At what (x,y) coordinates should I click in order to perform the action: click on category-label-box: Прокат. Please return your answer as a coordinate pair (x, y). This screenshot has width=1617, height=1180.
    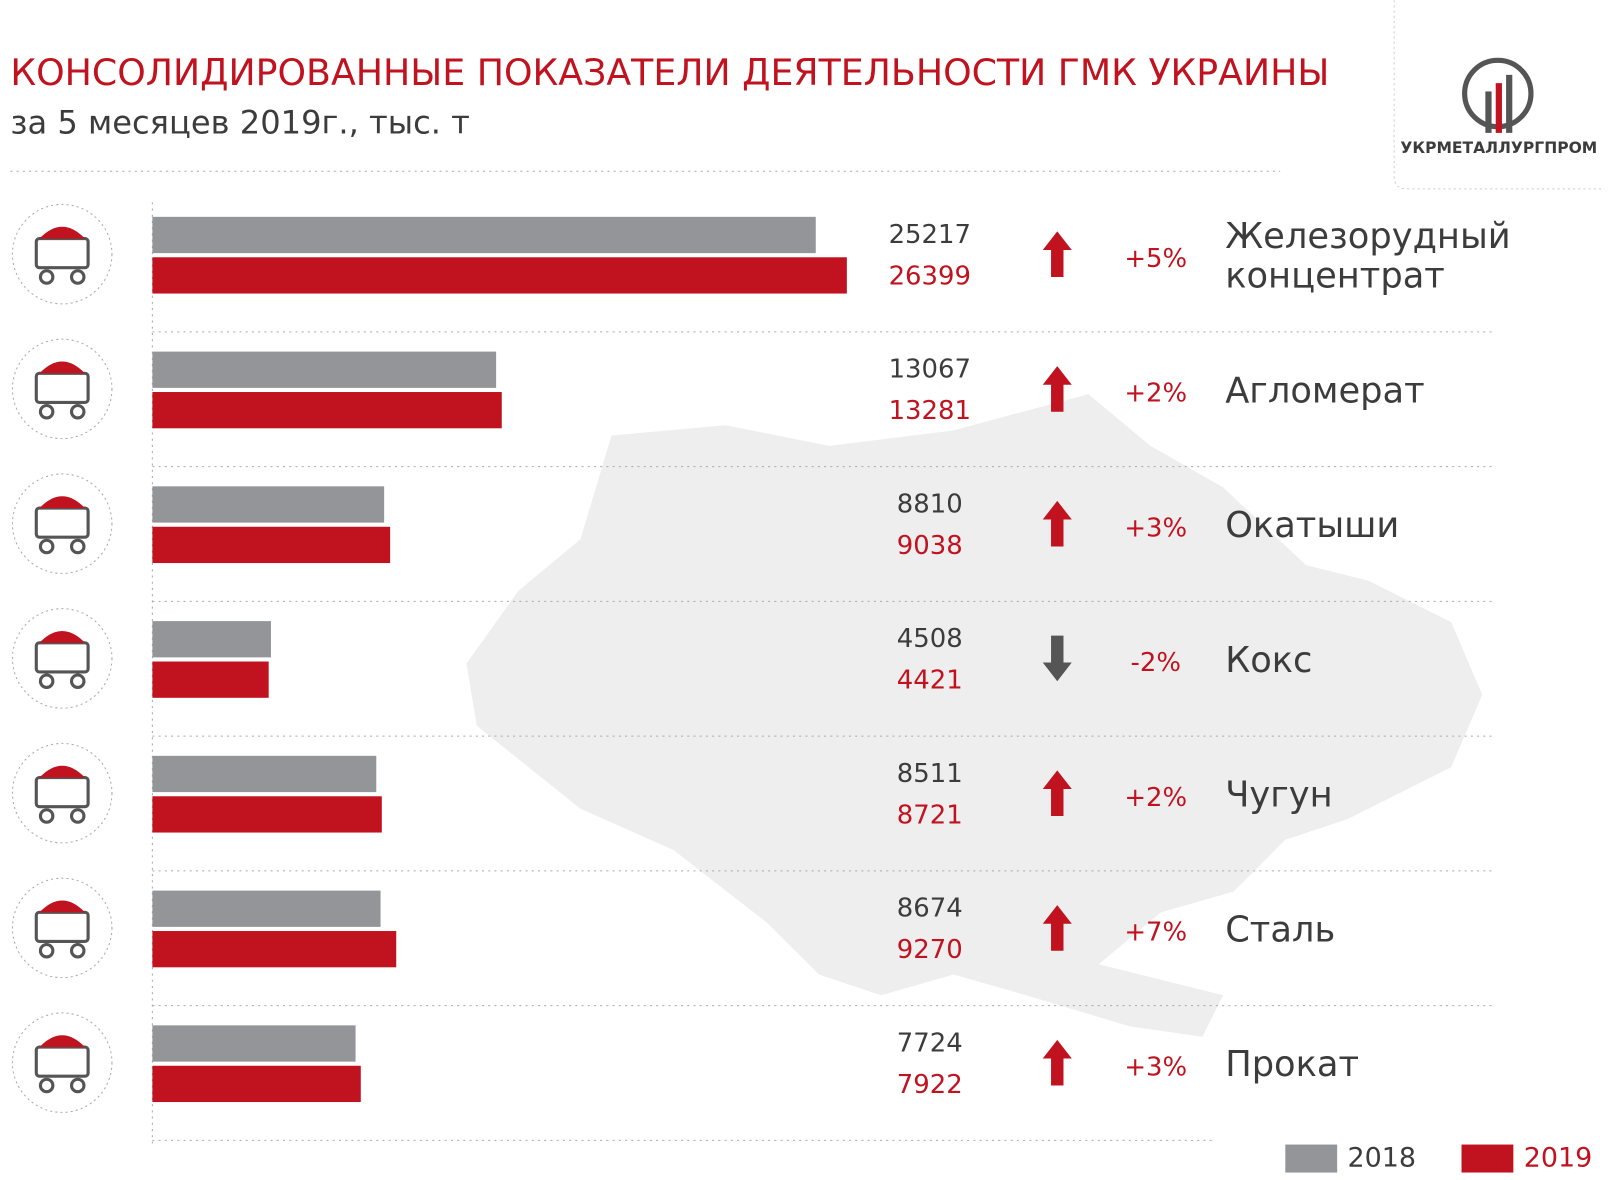
    Looking at the image, I should click on (1292, 1065).